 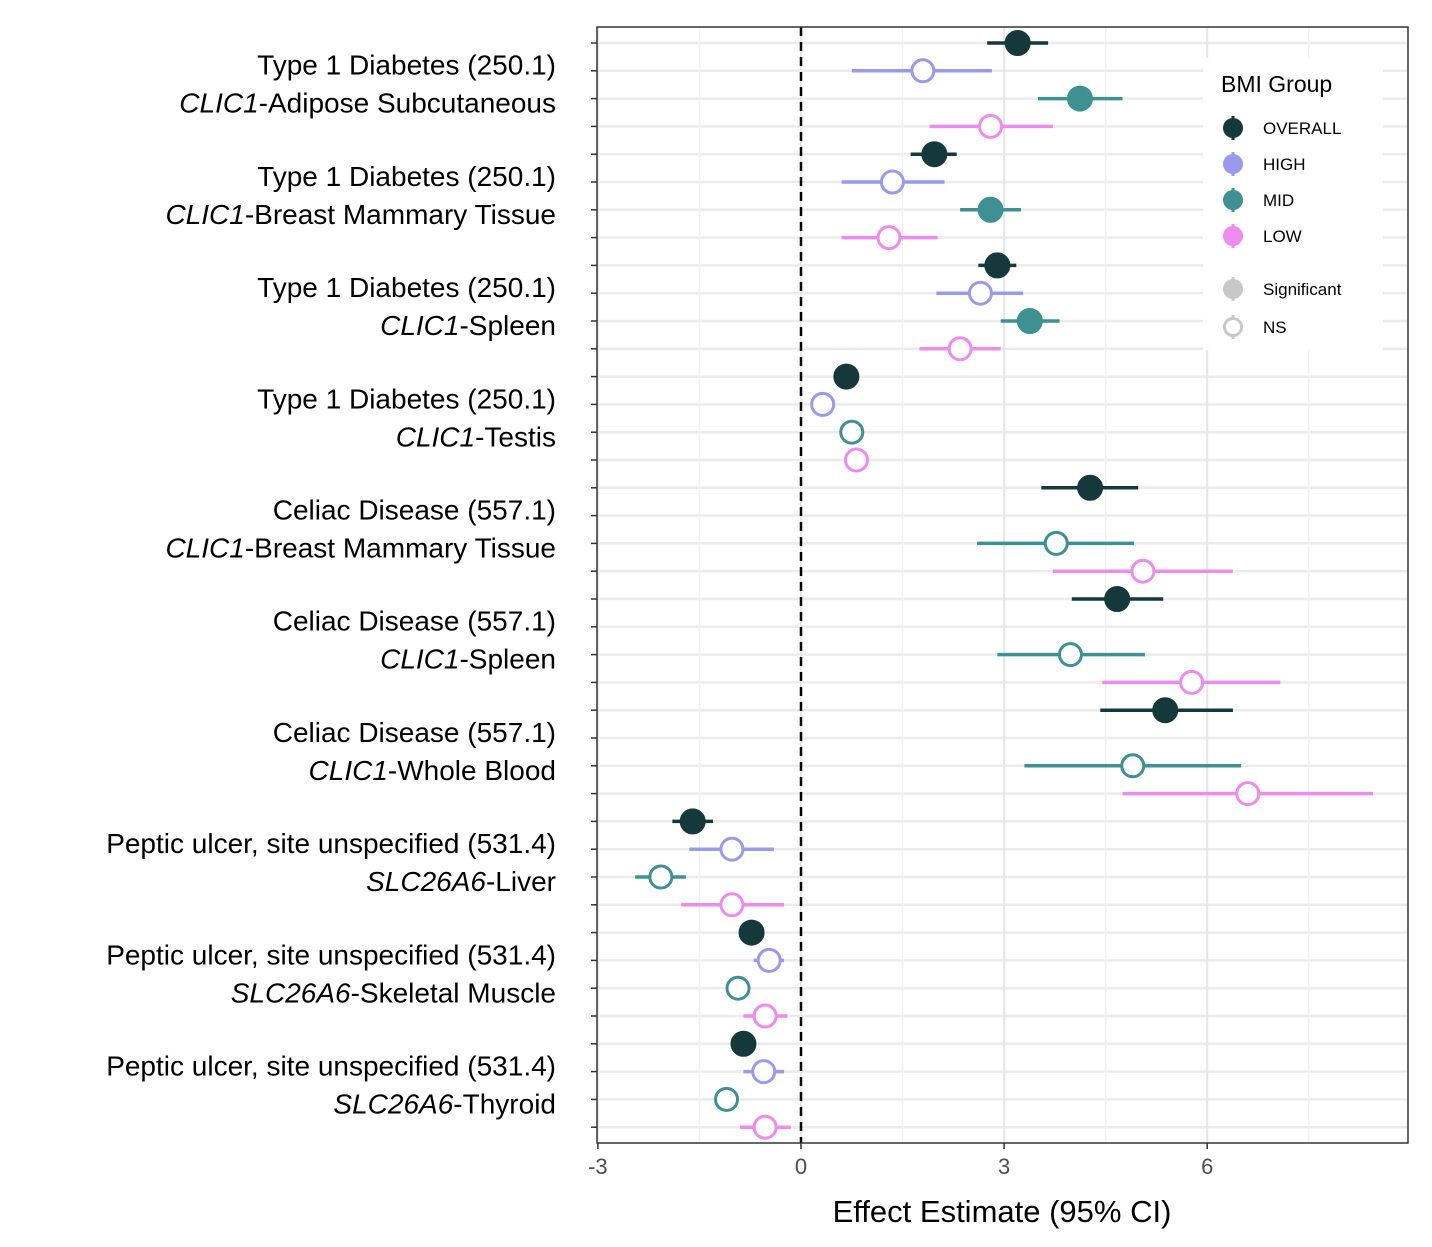 What do you see at coordinates (515, 436) in the screenshot?
I see `tissue-name: -Testis` at bounding box center [515, 436].